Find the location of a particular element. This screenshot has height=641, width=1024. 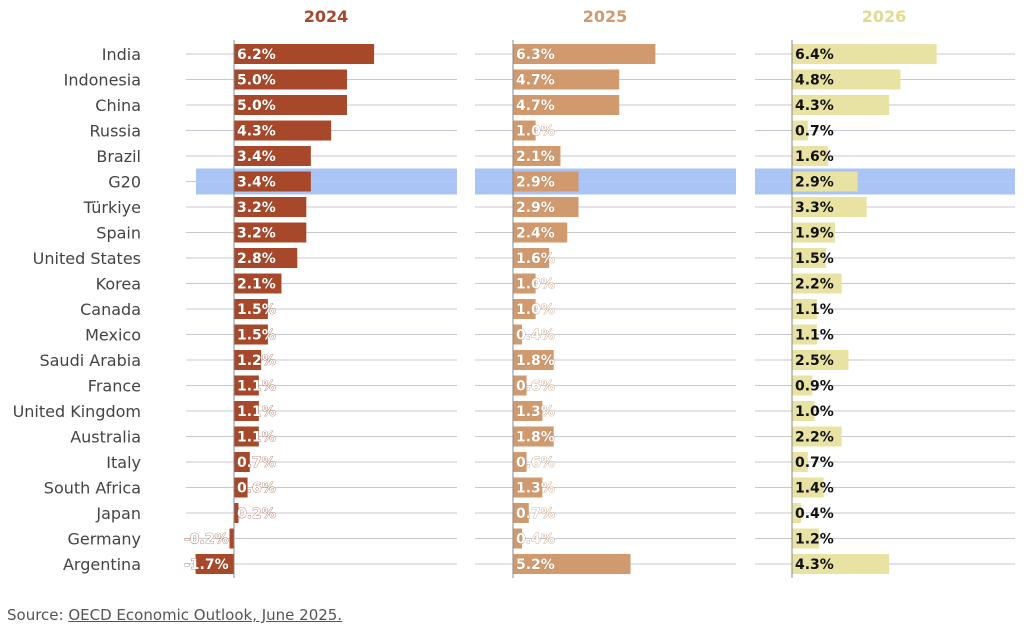

data-label: 2.8% is located at coordinates (256, 259).